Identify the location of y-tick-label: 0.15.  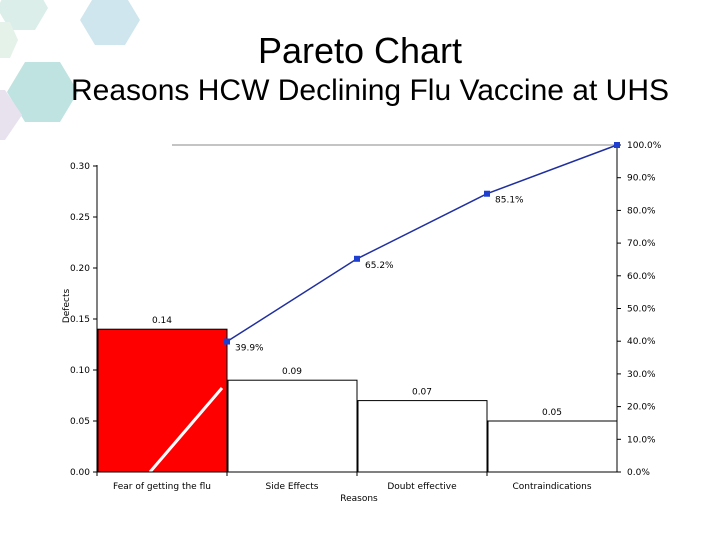
(80, 320).